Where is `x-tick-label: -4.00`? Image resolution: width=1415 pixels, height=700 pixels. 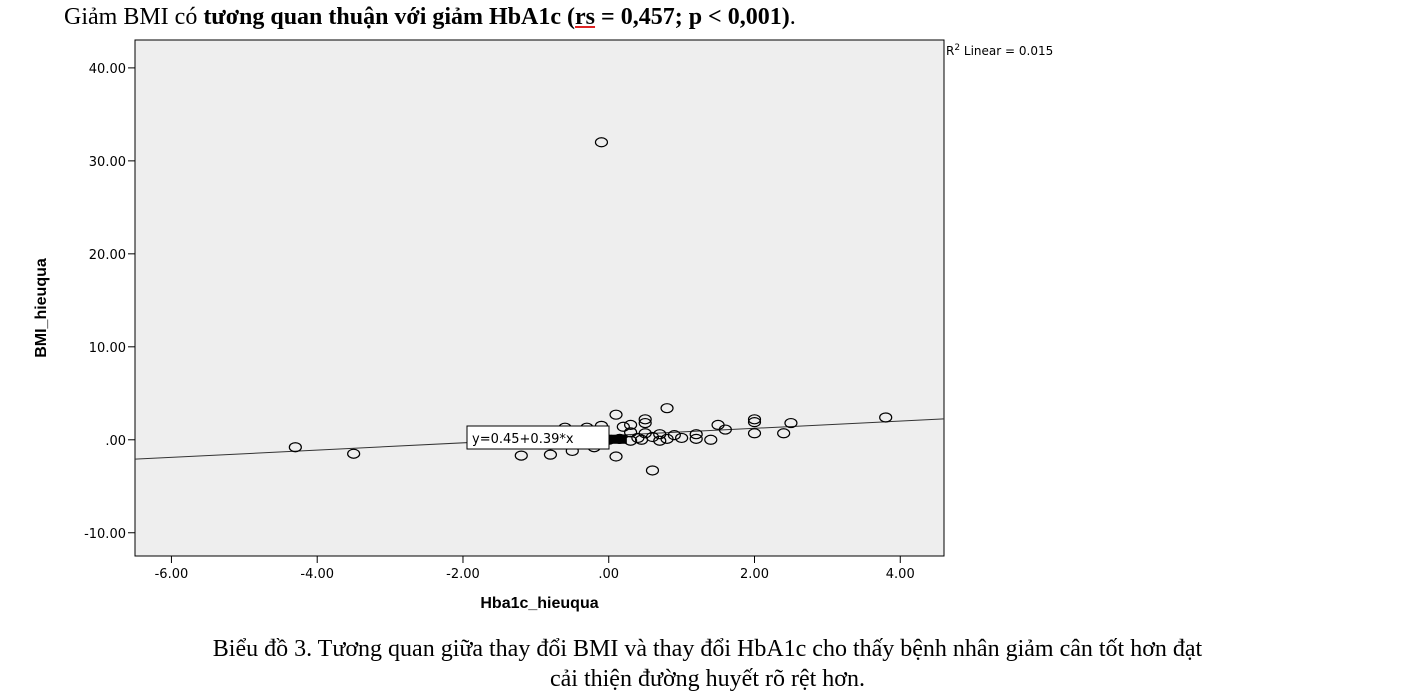 x-tick-label: -4.00 is located at coordinates (317, 574).